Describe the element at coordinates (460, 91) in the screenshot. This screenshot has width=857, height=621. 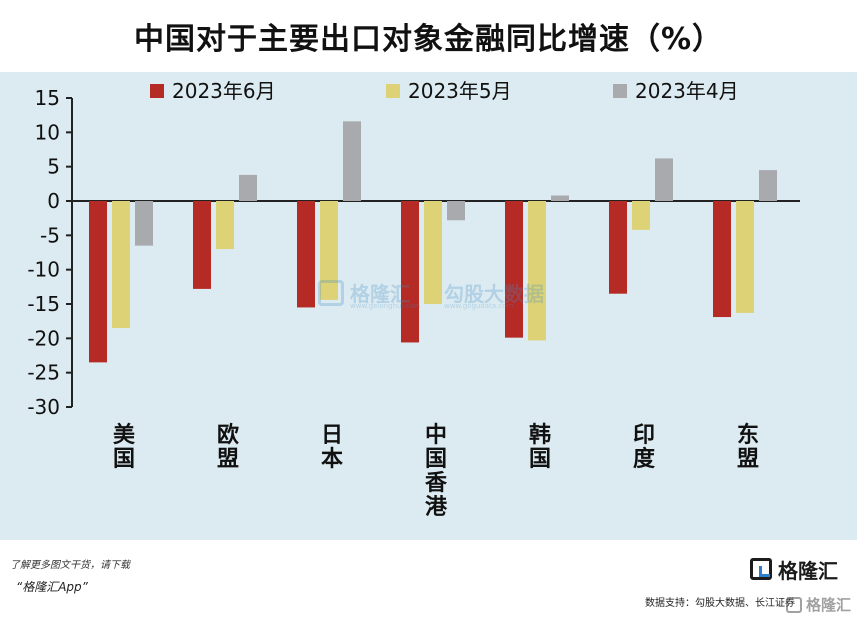
I see `legend-label-2: 2023年5月` at that location.